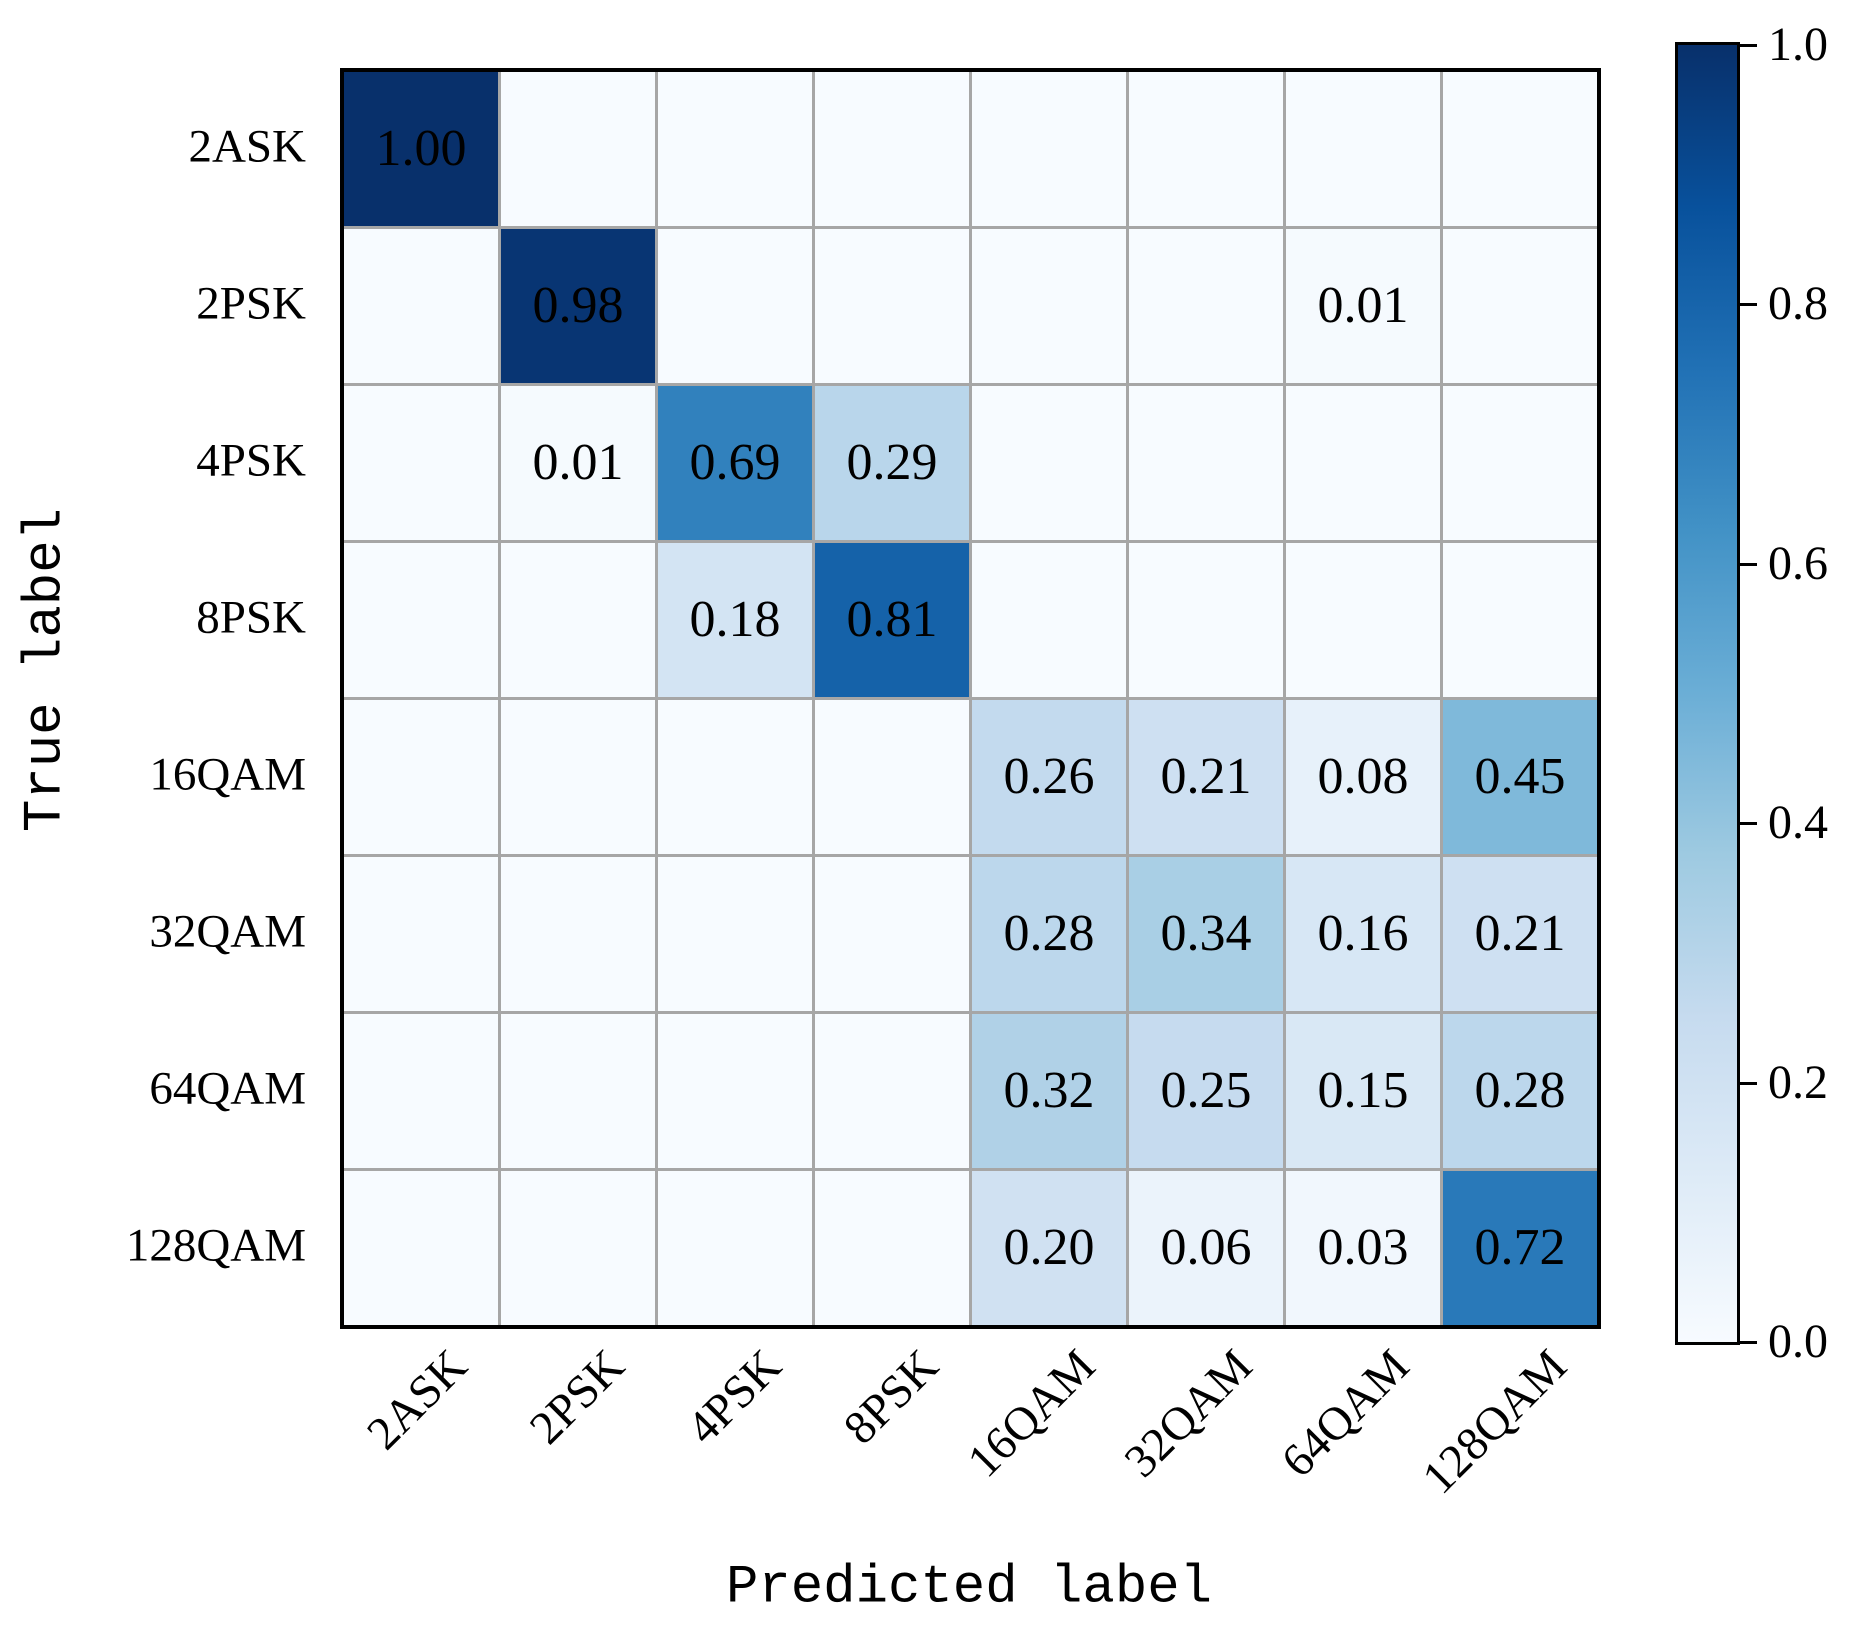 Image resolution: width=1862 pixels, height=1635 pixels. What do you see at coordinates (1363, 777) in the screenshot?
I see `matrix-cell-16QAM-64QAM: 0.08` at bounding box center [1363, 777].